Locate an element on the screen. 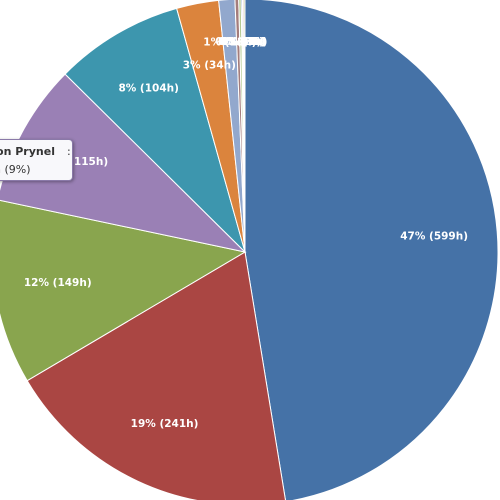  slice-data-label: 8% (104h) is located at coordinates (148, 89).